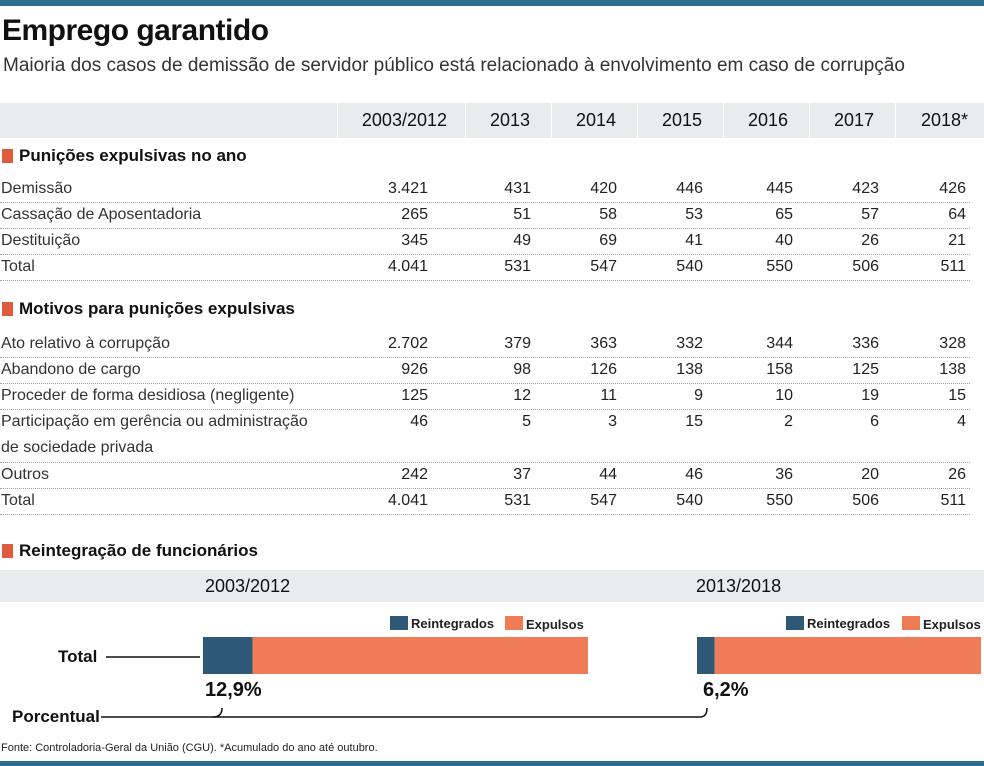 The height and width of the screenshot is (766, 984). Describe the element at coordinates (517, 188) in the screenshot. I see `table-cell: 431` at that location.